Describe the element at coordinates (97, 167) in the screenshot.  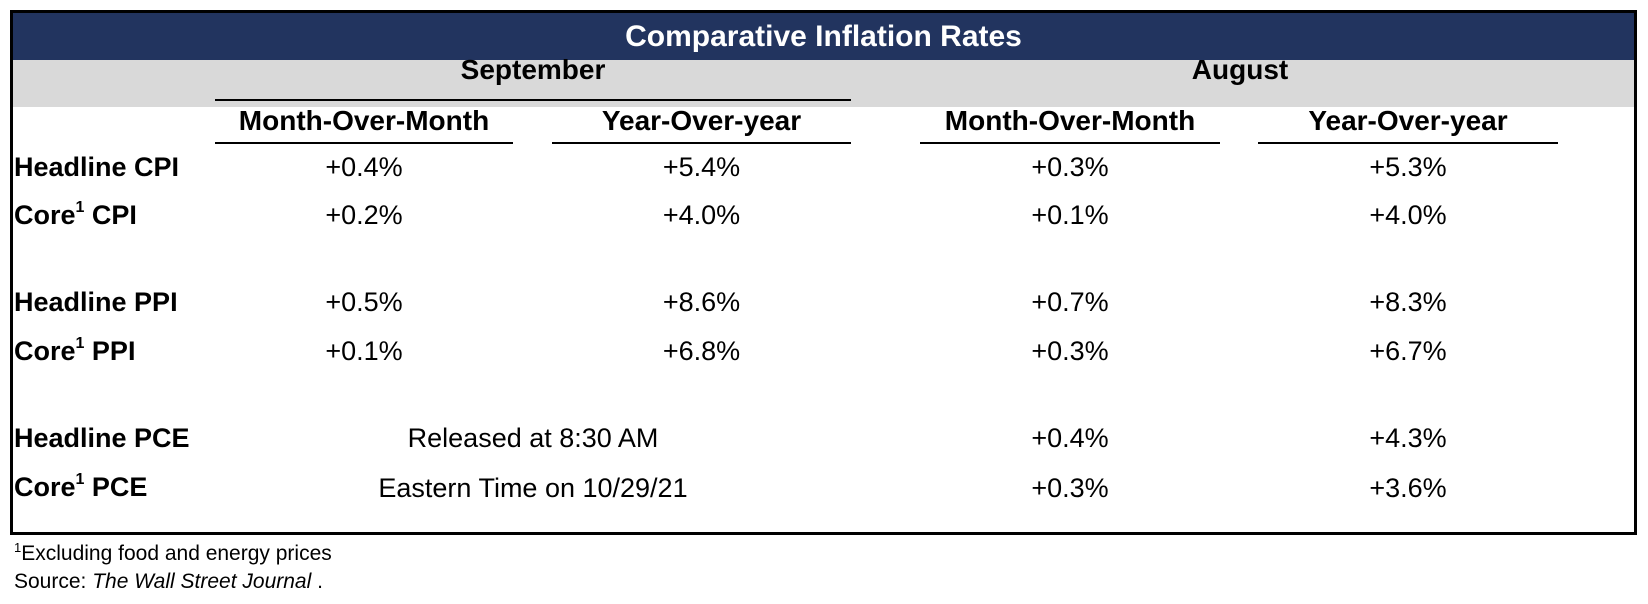
I see `row-label-headline-cpi: Headline CPI` at that location.